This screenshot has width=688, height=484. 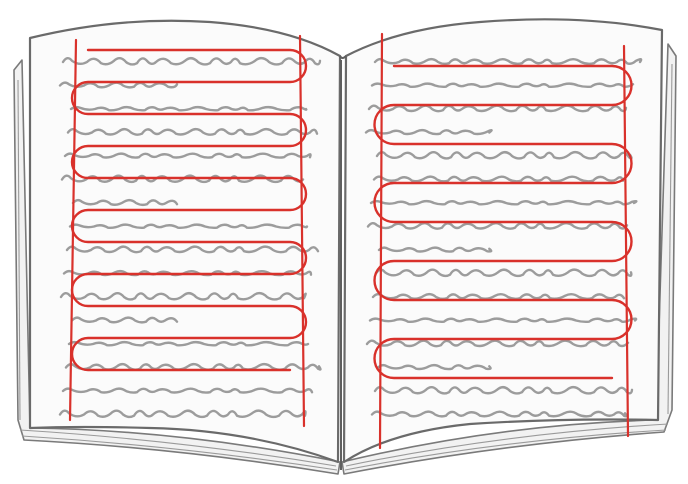 I want to click on right-page-right-margin, so click(x=626, y=241).